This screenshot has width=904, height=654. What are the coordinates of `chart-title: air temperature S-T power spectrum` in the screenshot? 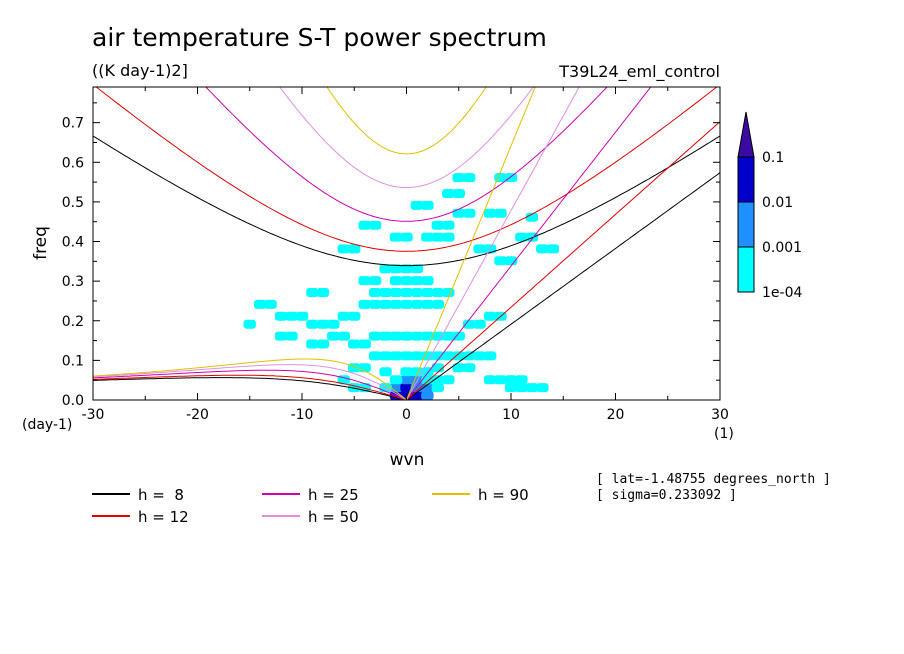 It's located at (319, 37).